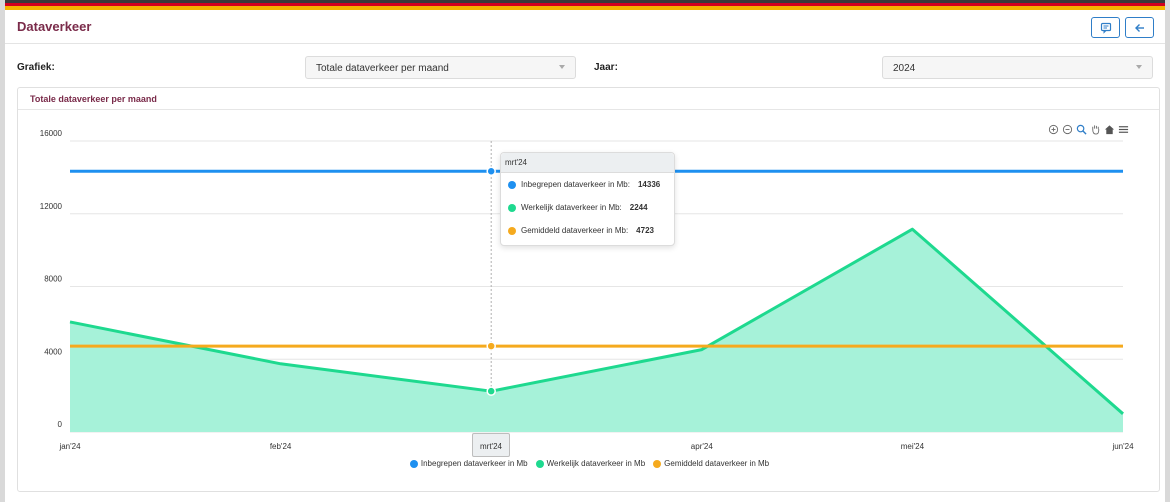  Describe the element at coordinates (606, 67) in the screenshot. I see `jaar-label: Jaar:` at that location.